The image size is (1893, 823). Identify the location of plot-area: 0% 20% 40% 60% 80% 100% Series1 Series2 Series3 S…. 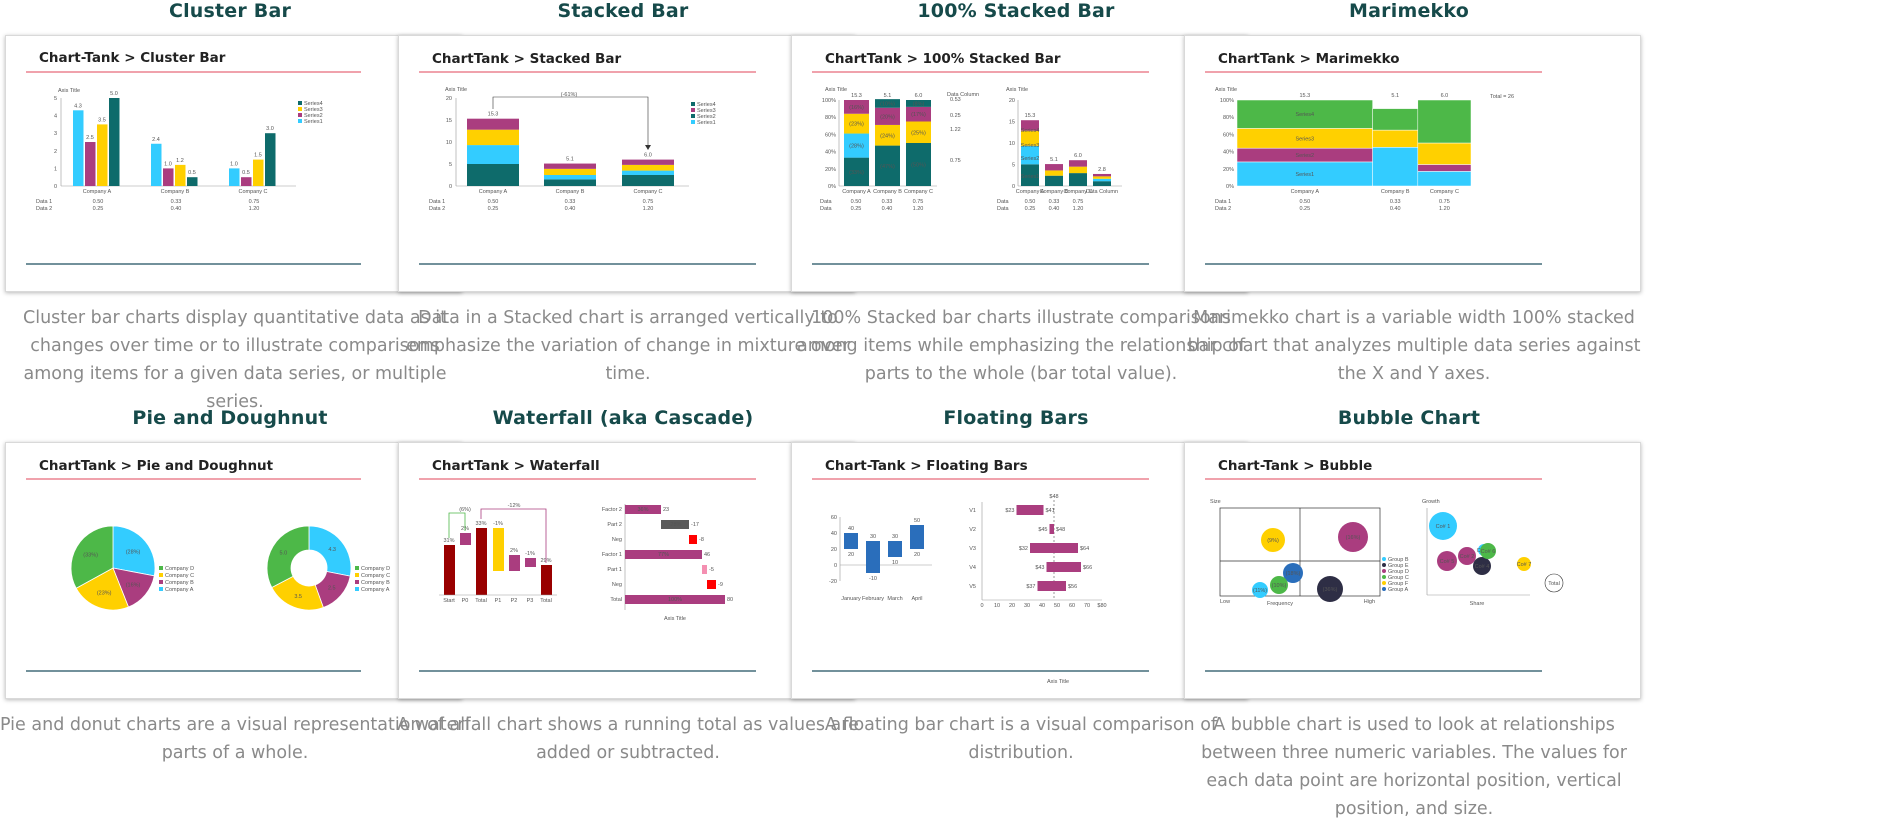
(1364, 152).